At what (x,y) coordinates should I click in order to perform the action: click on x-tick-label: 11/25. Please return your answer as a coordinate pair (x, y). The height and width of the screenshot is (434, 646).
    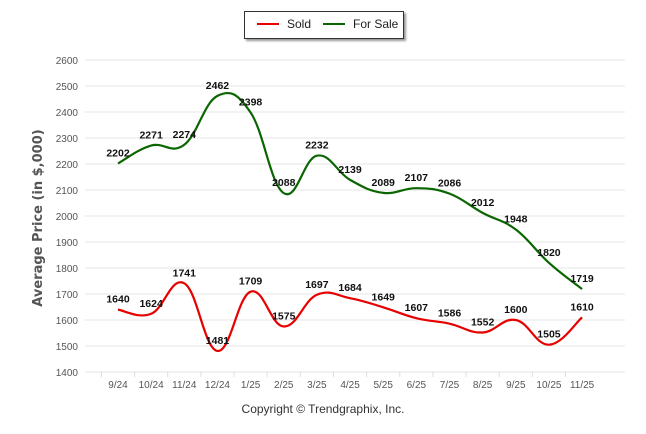
    Looking at the image, I should click on (582, 385).